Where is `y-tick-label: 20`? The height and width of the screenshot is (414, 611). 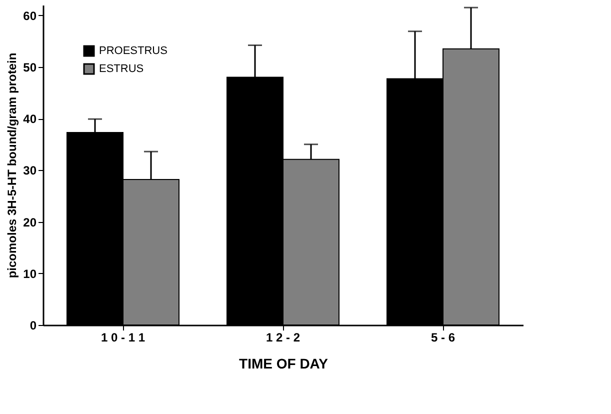
y-tick-label: 20 is located at coordinates (30, 222).